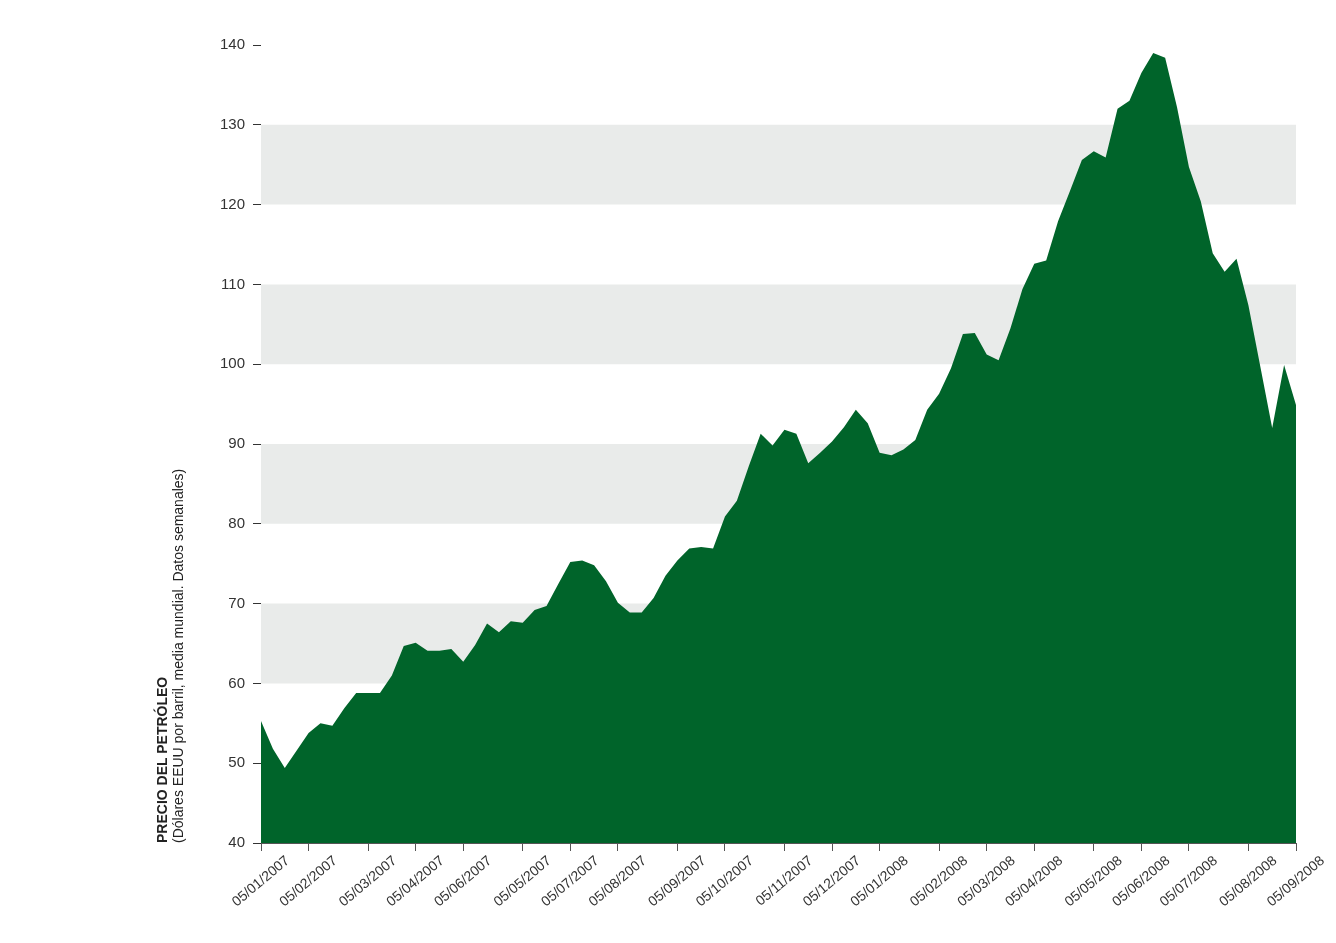 The height and width of the screenshot is (943, 1336). I want to click on y-tick-label: 140, so click(232, 44).